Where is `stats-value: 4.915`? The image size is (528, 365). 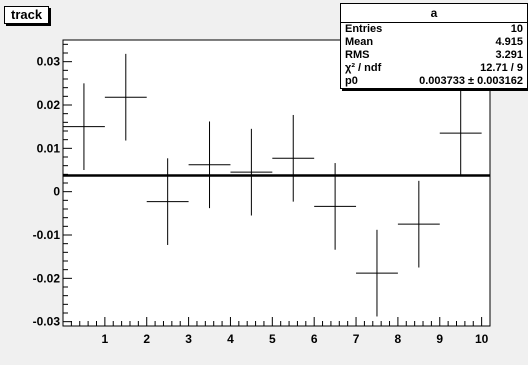
stats-value: 4.915 is located at coordinates (509, 42).